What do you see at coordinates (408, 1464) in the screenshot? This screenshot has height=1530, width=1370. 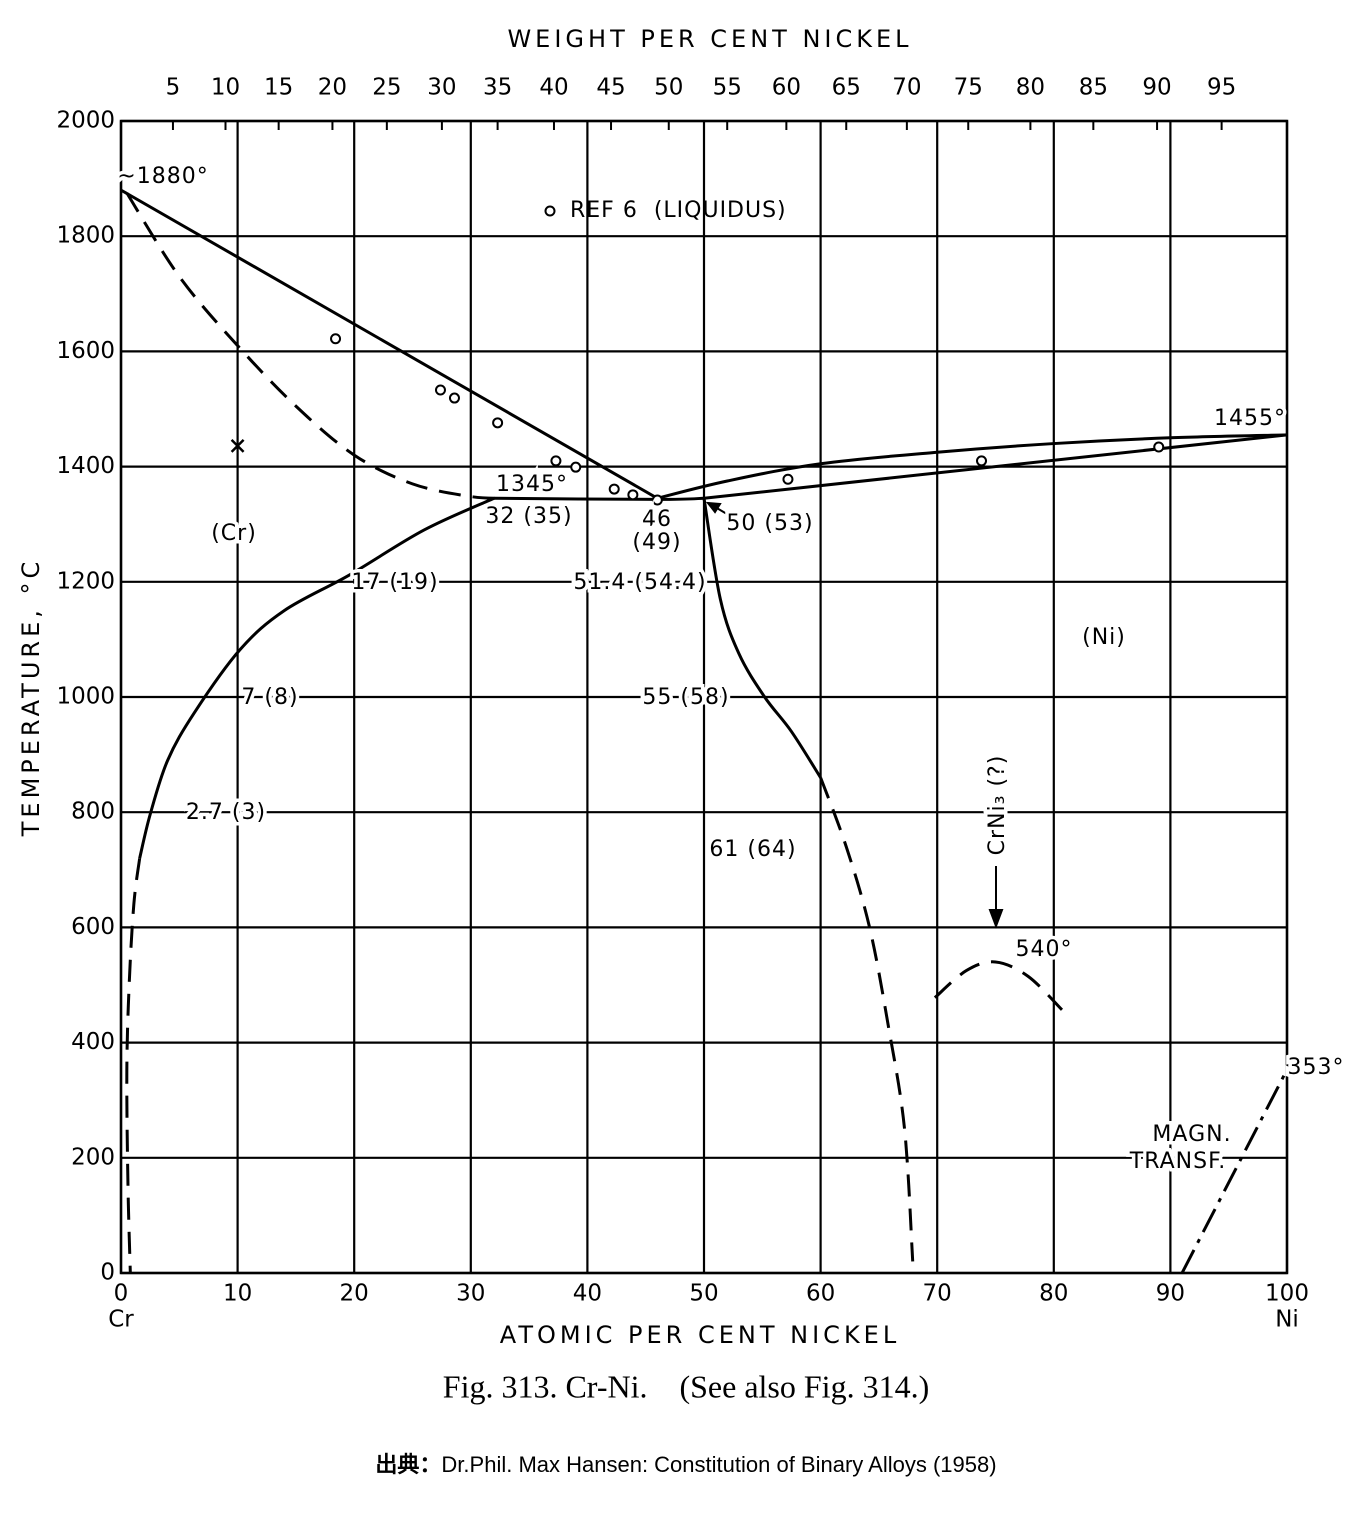 I see `source-label: 出典：` at bounding box center [408, 1464].